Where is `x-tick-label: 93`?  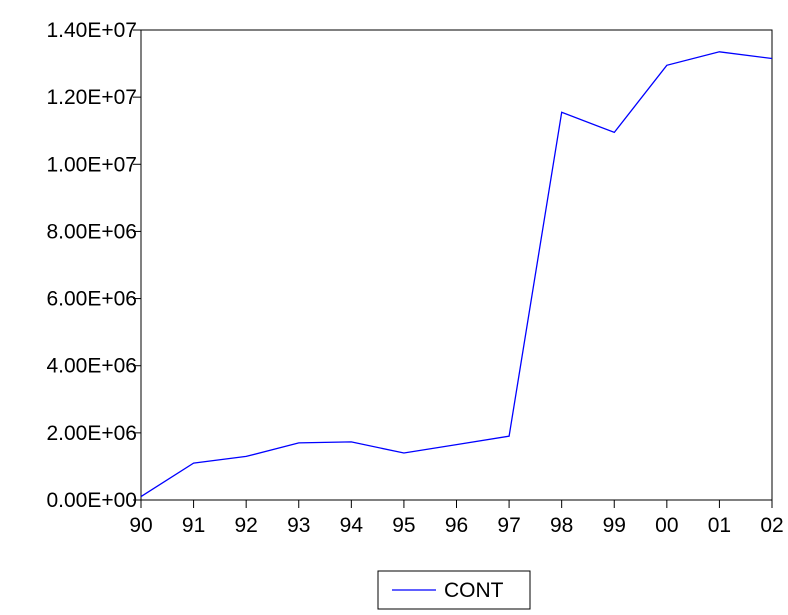
x-tick-label: 93 is located at coordinates (298, 525).